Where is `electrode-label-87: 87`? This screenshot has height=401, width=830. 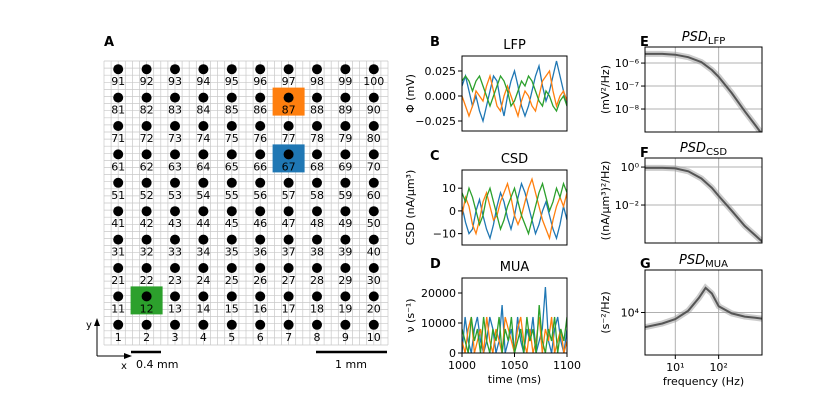 electrode-label-87: 87 is located at coordinates (289, 110).